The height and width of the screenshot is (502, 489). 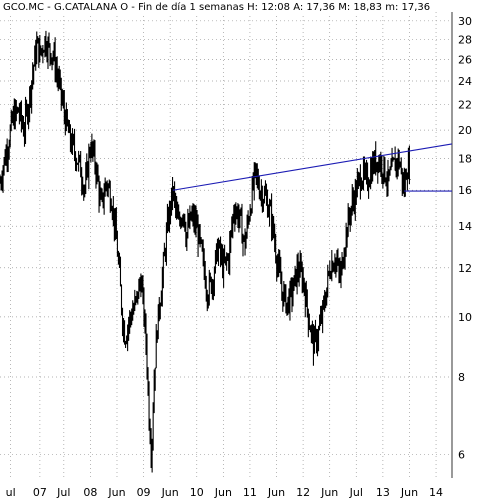 I want to click on x-tick-label: 14, so click(x=436, y=492).